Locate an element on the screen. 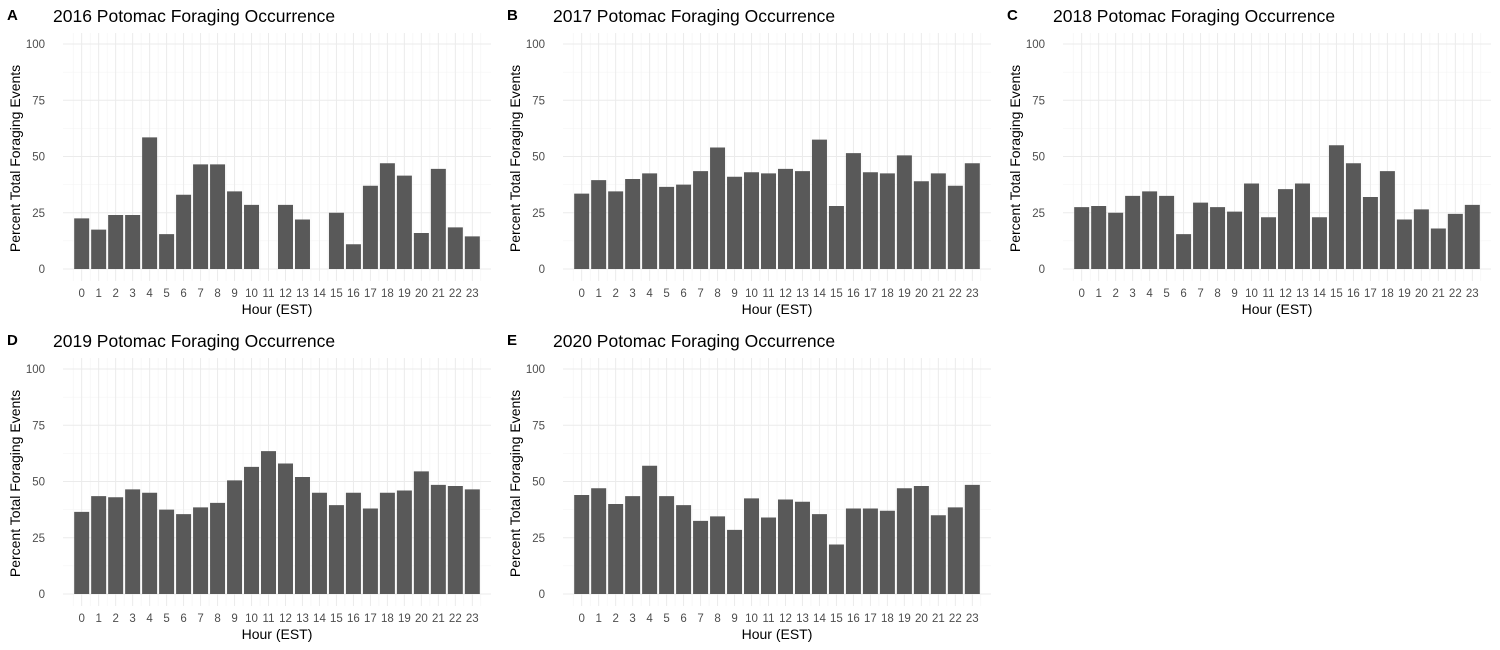 The height and width of the screenshot is (650, 1500). x-tick-label: 18 is located at coordinates (387, 294).